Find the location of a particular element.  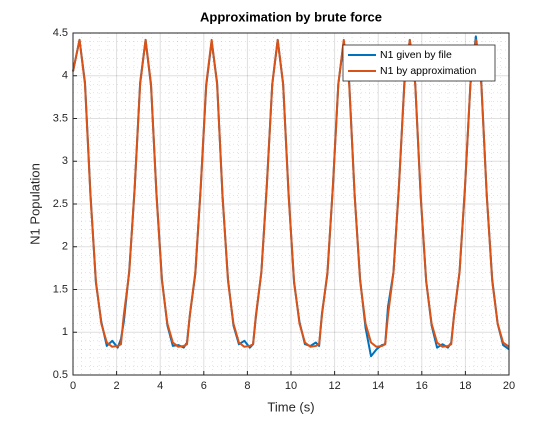

y-tick-label: 3.5 is located at coordinates (60, 118).